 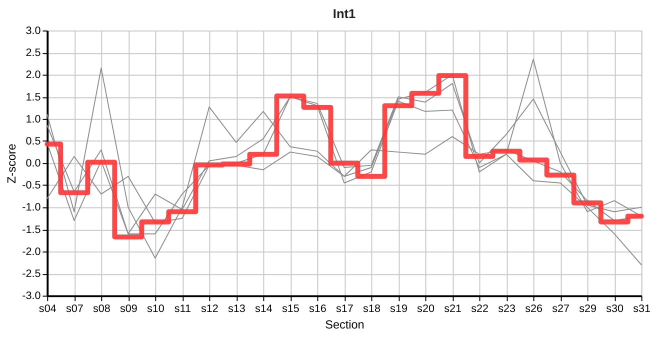 What do you see at coordinates (453, 308) in the screenshot?
I see `x-tick-label: s21` at bounding box center [453, 308].